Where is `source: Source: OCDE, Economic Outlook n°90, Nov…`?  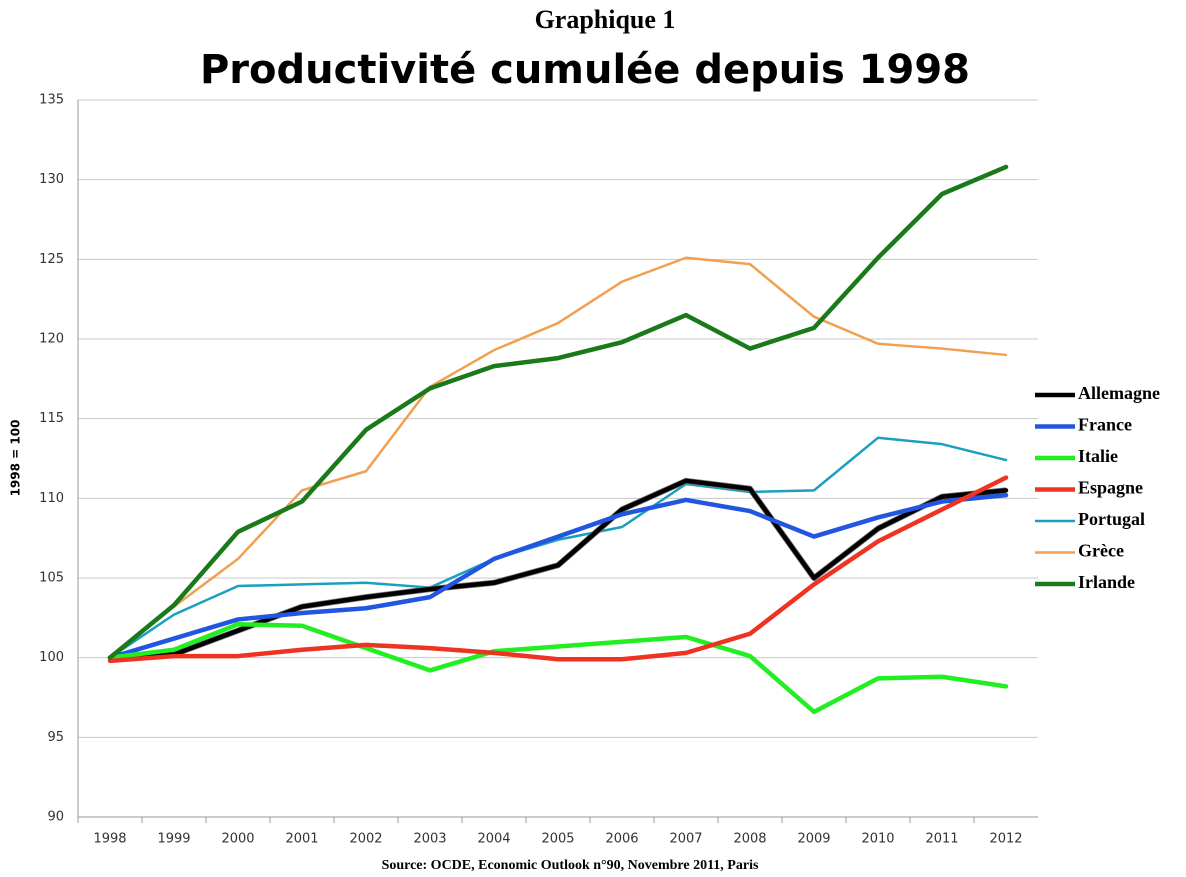 source: Source: OCDE, Economic Outlook n°90, Nov… is located at coordinates (570, 865).